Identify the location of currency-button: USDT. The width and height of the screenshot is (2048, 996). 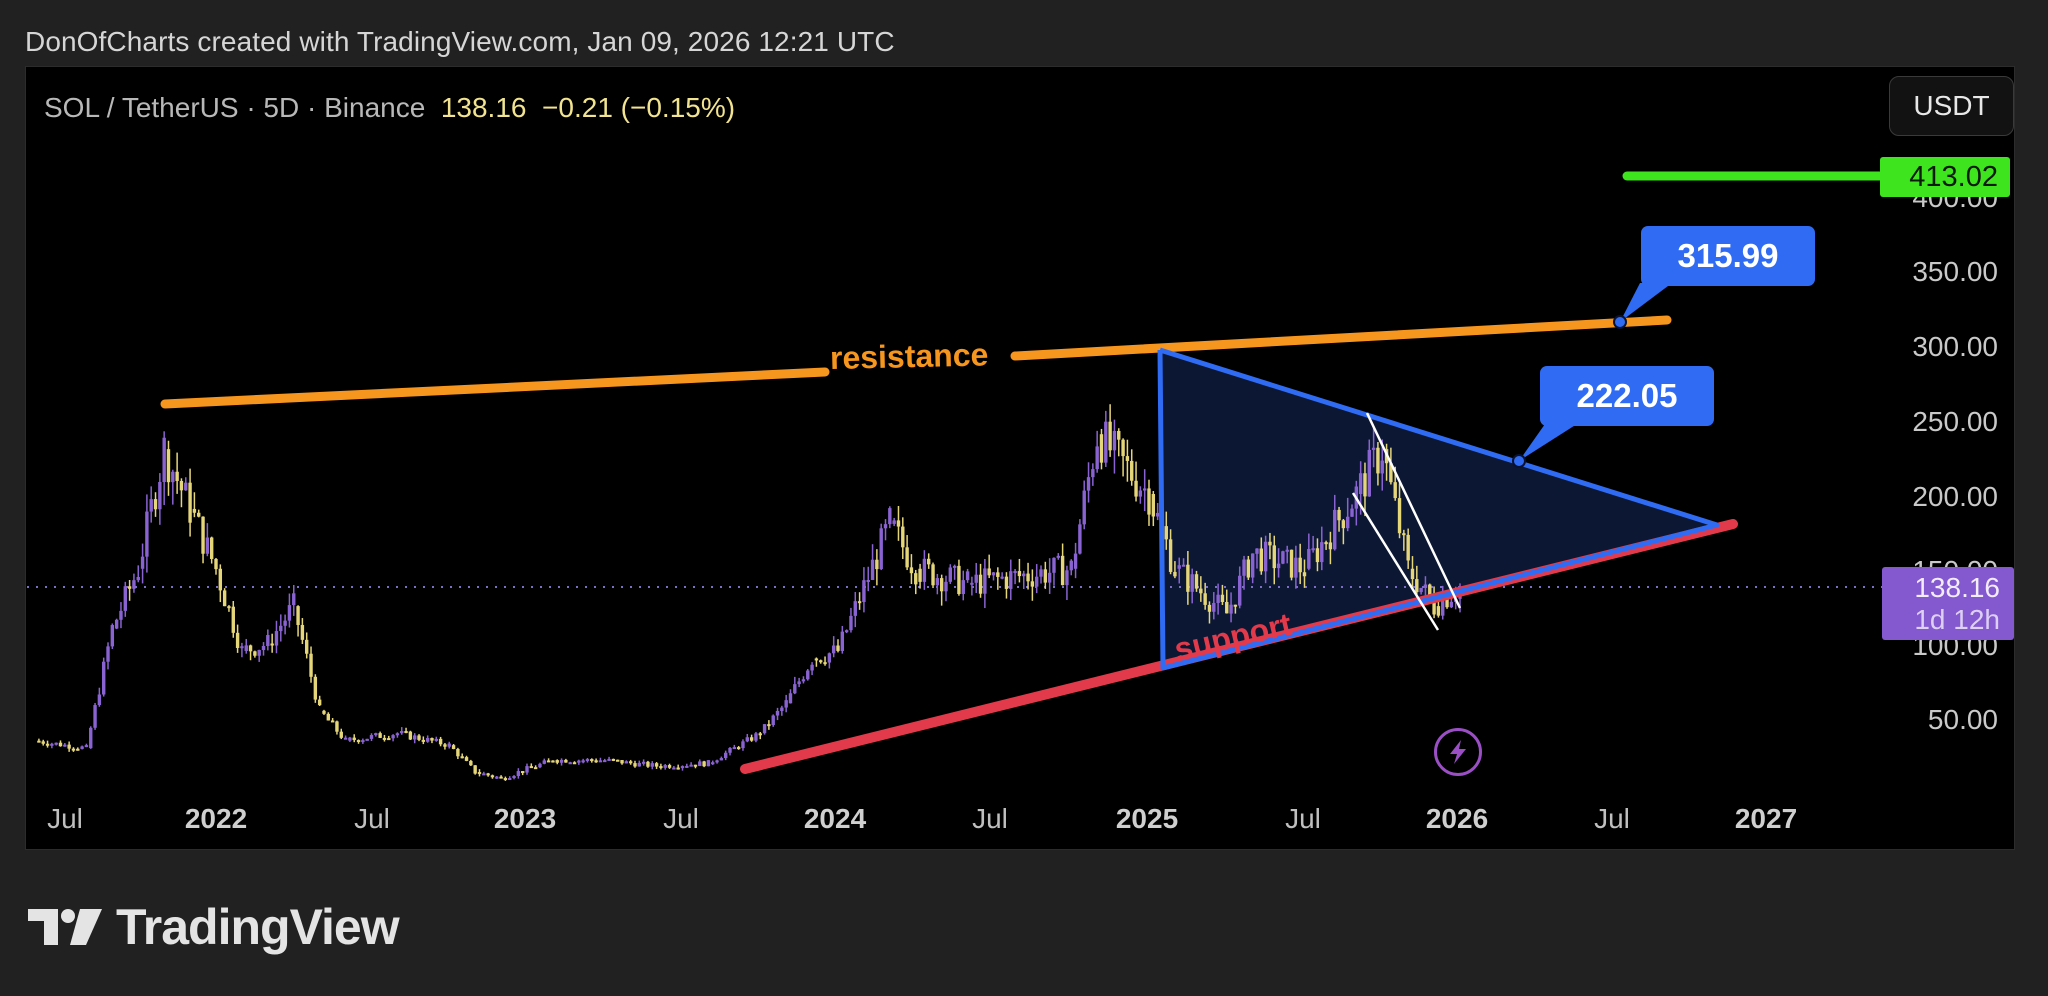
(1951, 106).